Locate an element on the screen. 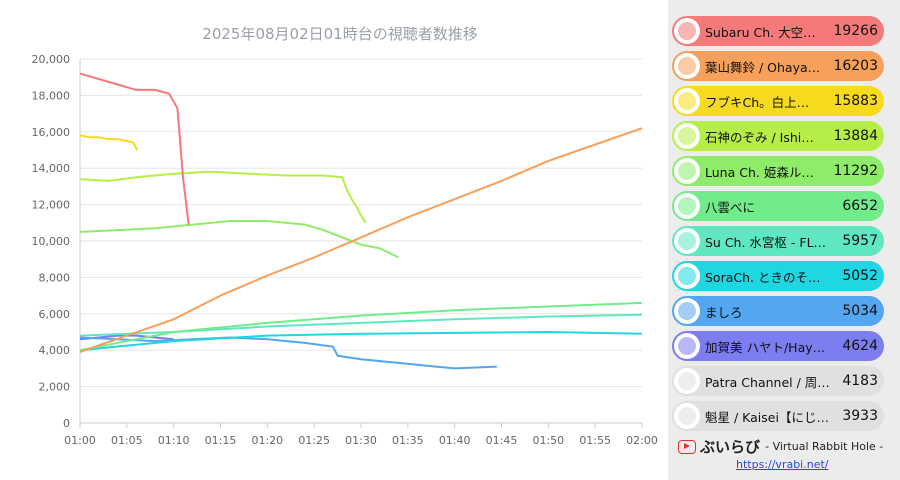 Image resolution: width=900 pixels, height=480 pixels. legend-value: 5052 is located at coordinates (860, 276).